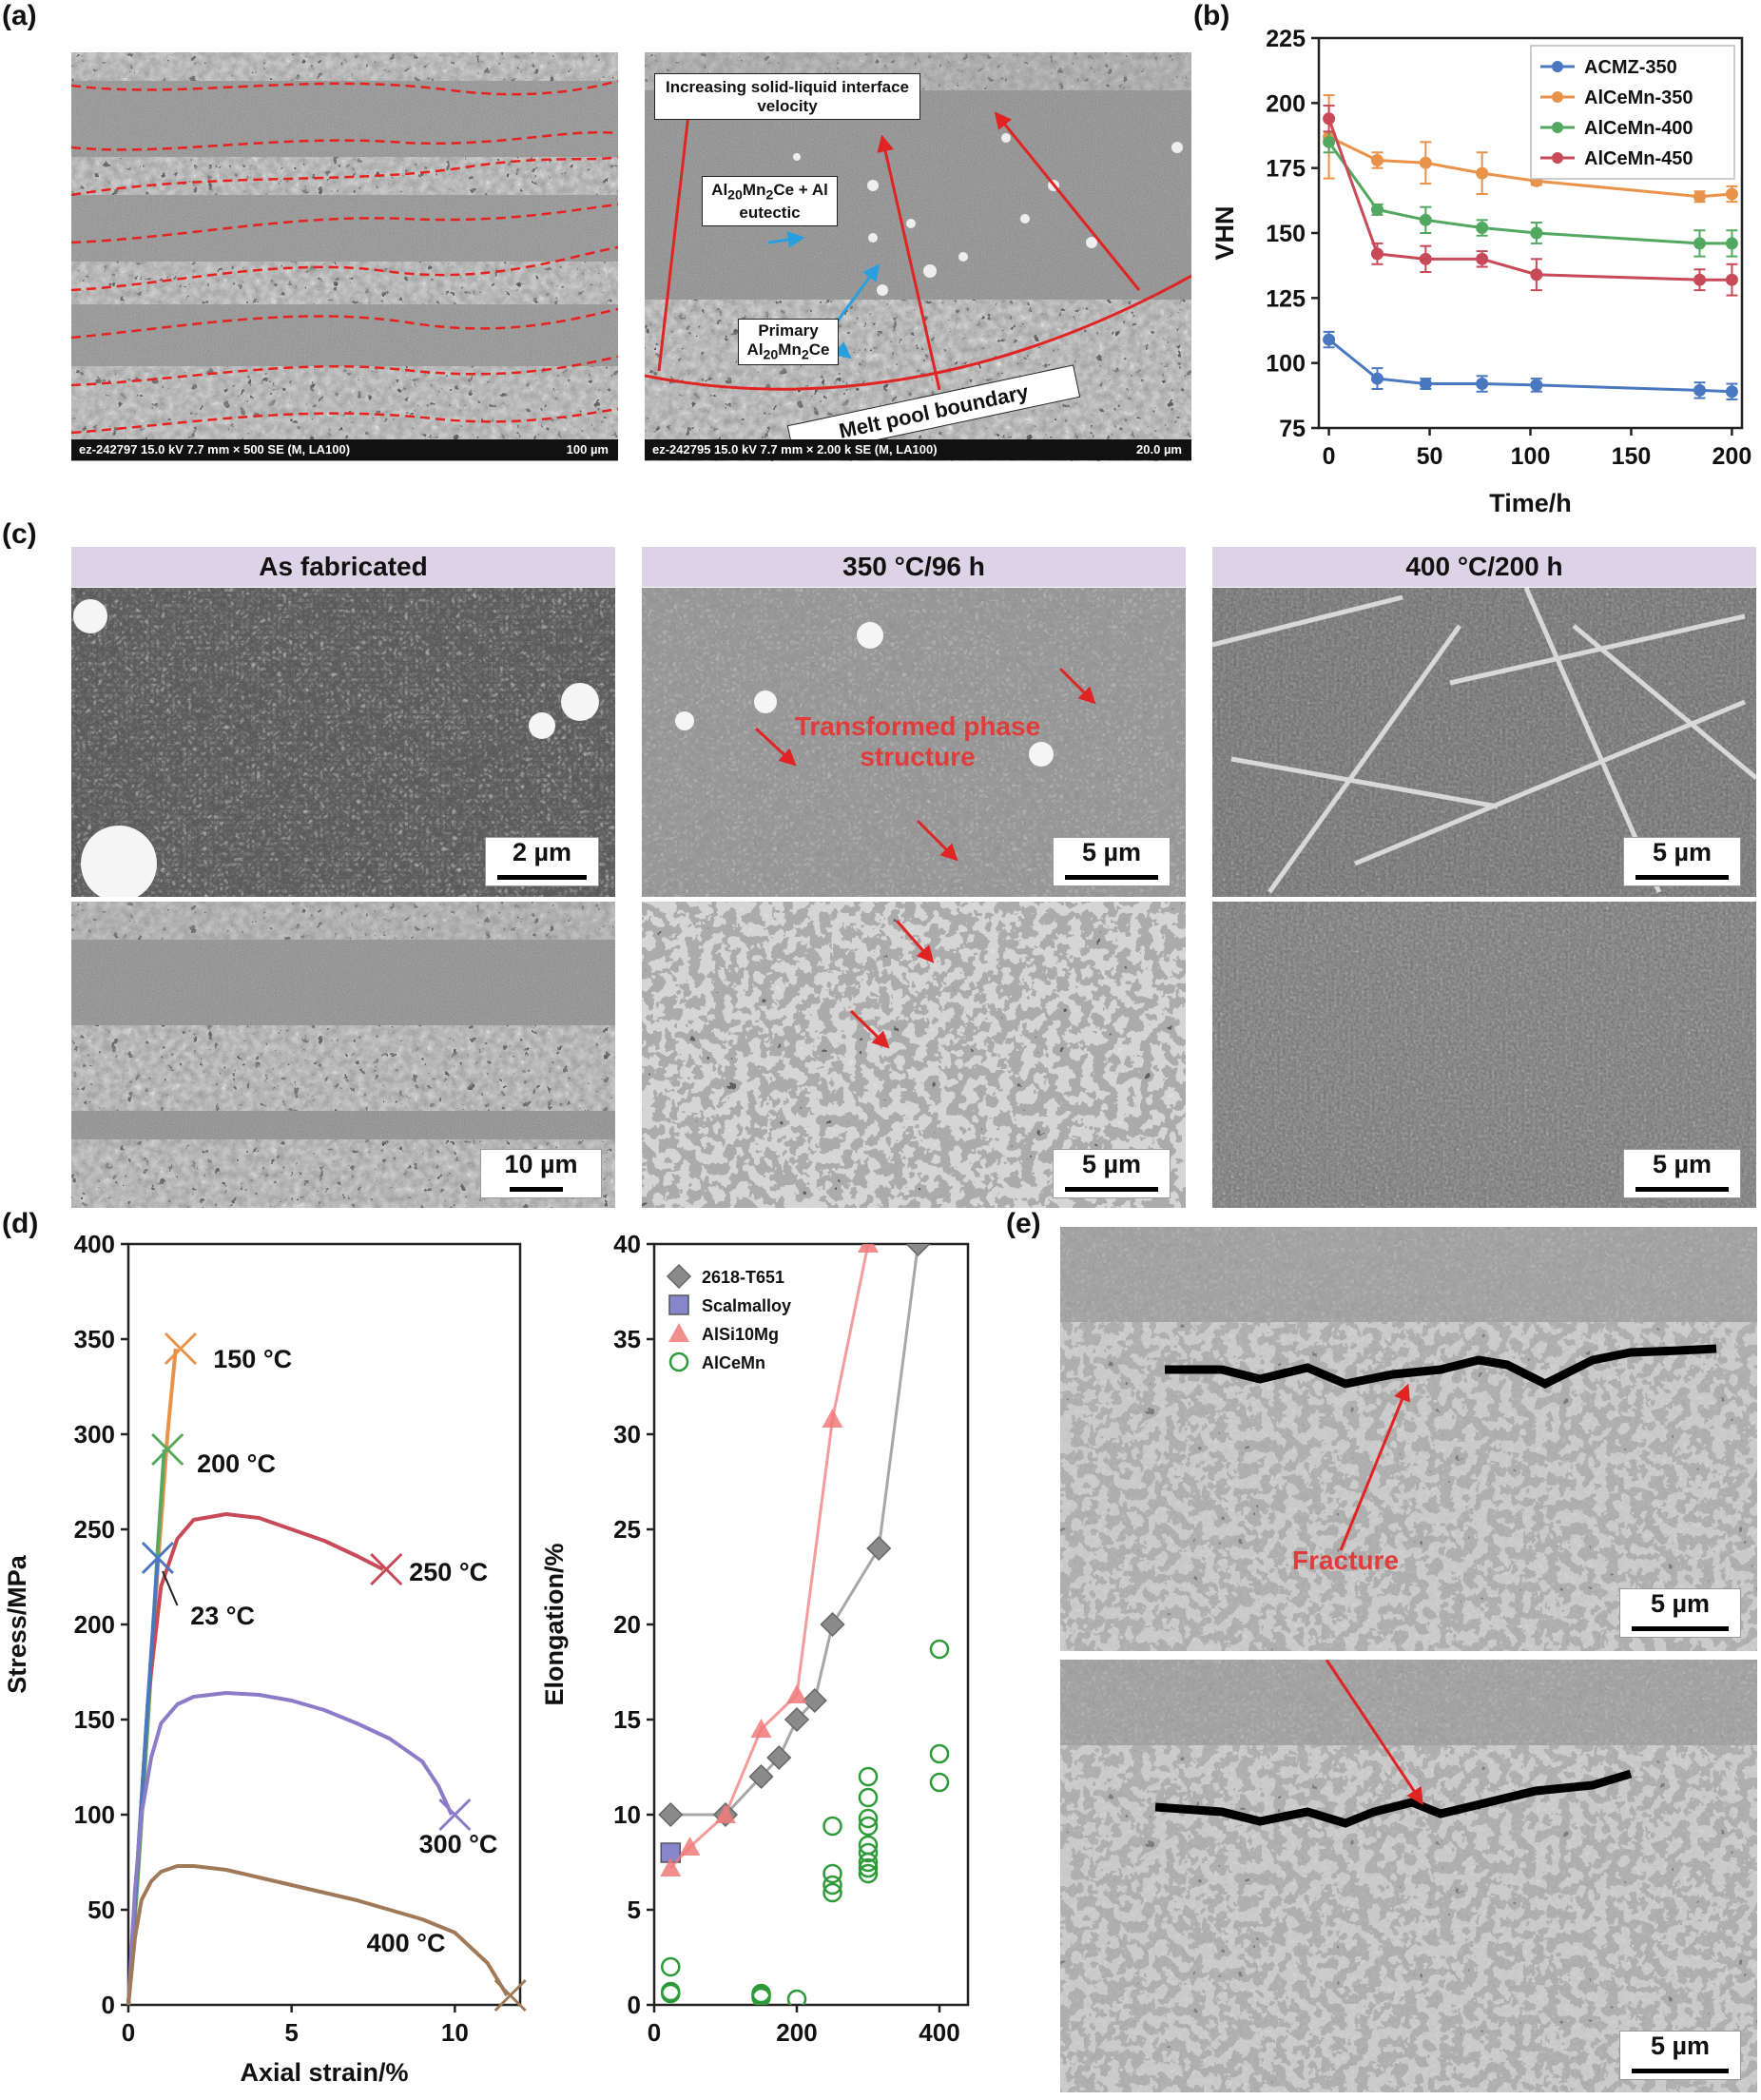 The height and width of the screenshot is (2100, 1761). I want to click on x-tick-label: 5, so click(291, 2032).